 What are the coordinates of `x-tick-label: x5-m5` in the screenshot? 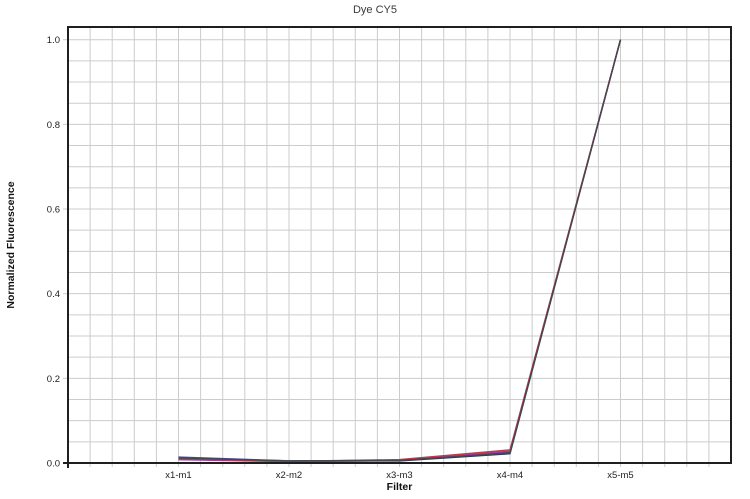 It's located at (620, 475).